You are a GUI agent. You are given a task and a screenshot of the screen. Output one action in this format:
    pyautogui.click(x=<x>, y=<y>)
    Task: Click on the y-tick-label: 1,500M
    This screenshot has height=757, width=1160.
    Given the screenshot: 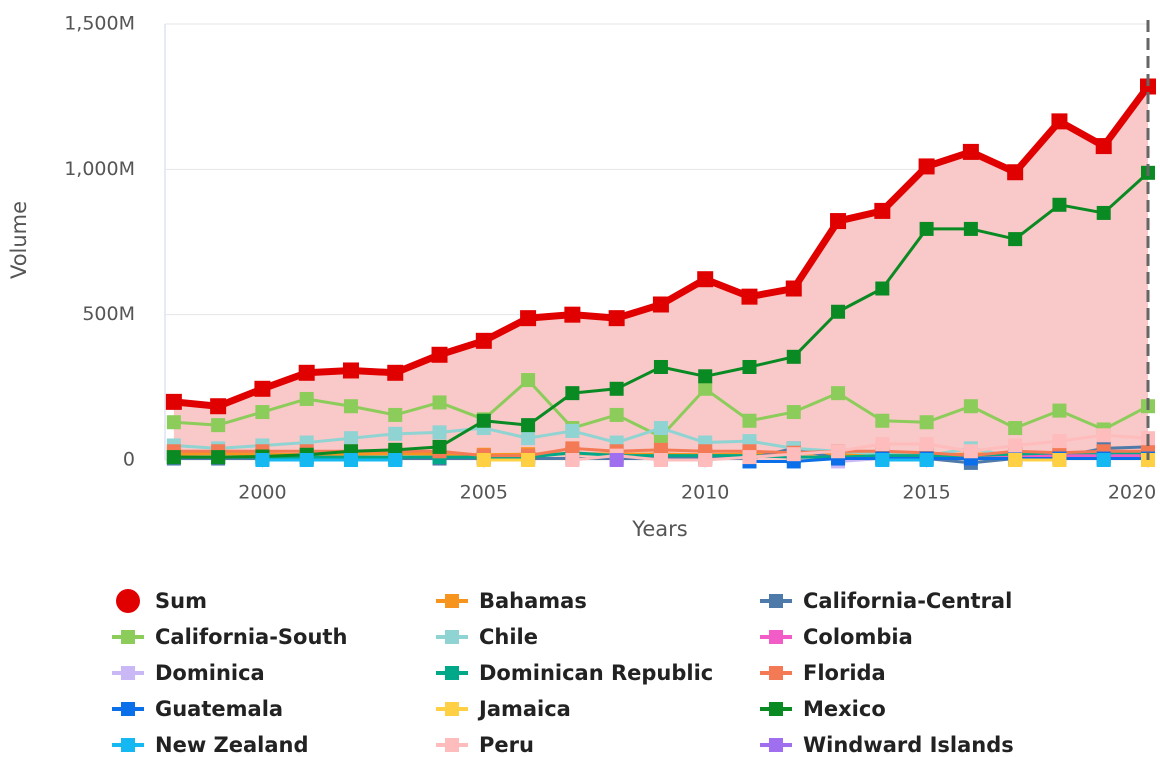 What is the action you would take?
    pyautogui.click(x=99, y=24)
    